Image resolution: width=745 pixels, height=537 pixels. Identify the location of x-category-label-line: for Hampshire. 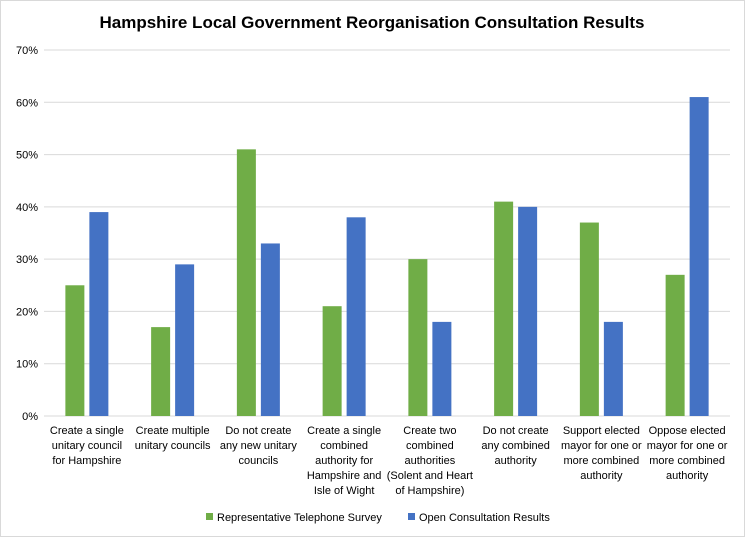
(86, 461).